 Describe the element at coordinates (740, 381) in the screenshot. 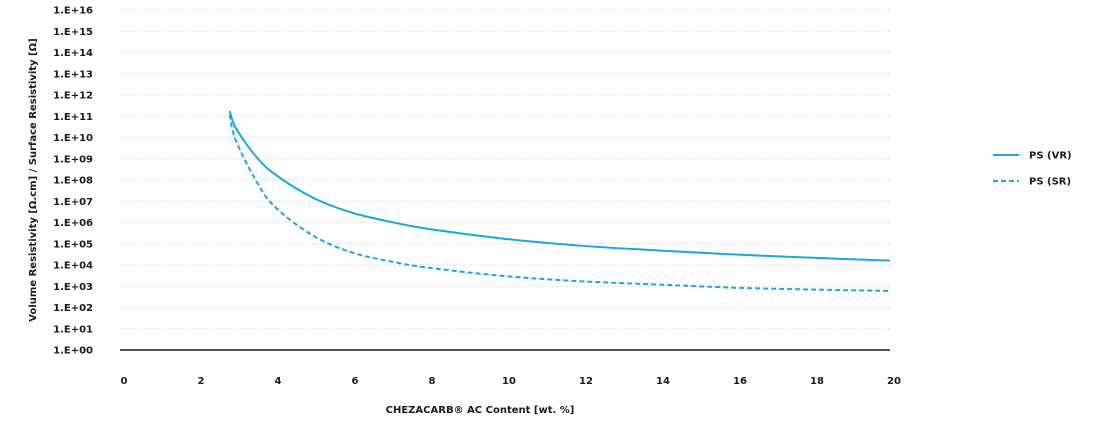

I see `x-tick-label: 16` at that location.